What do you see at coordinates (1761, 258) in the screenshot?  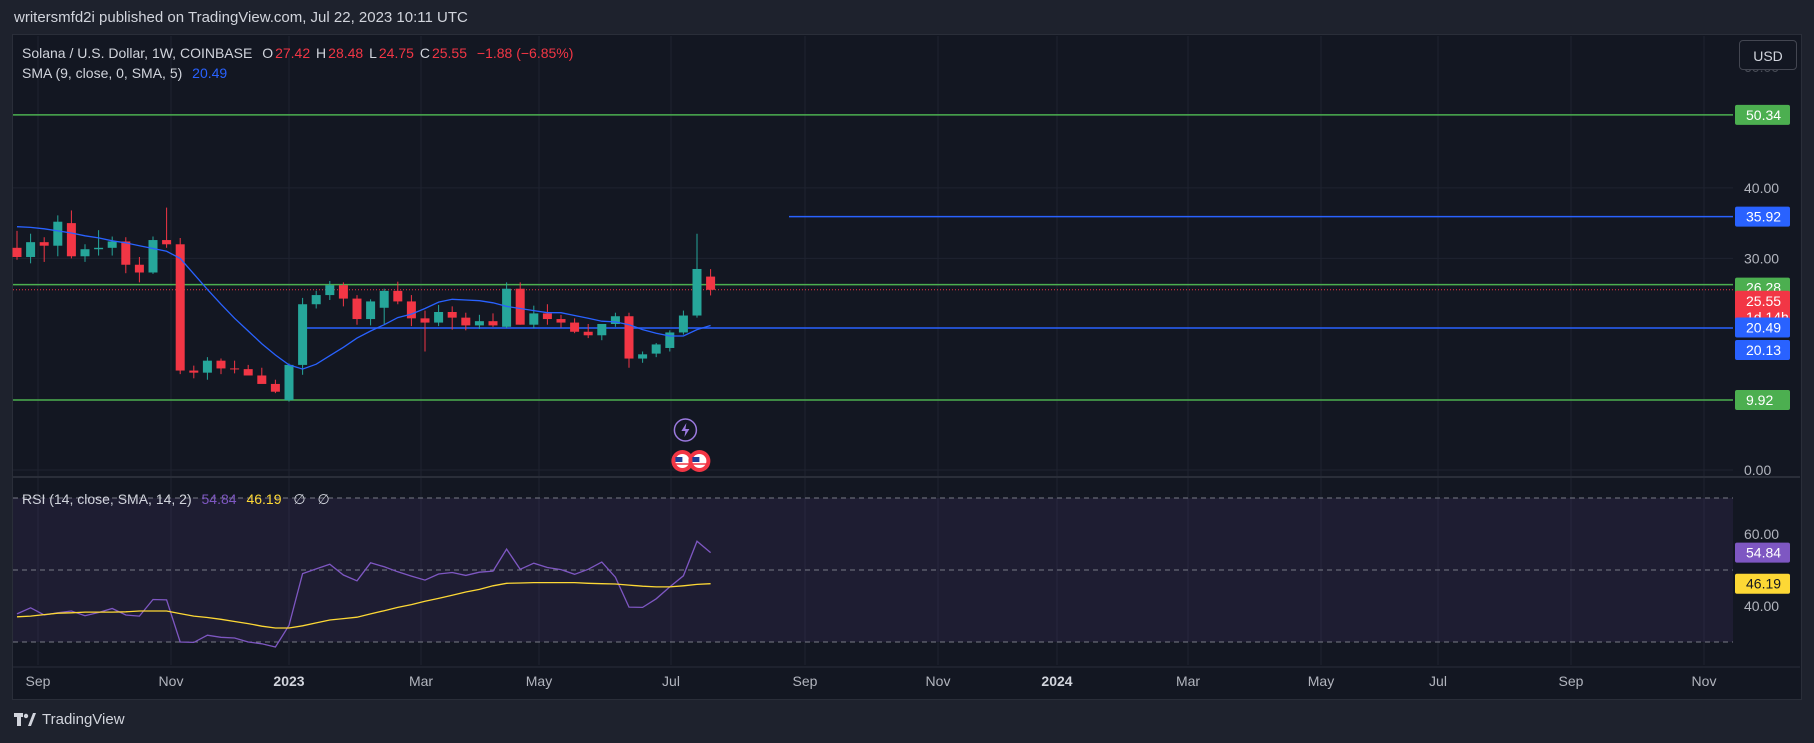 I see `price-axis-tick: 30.00` at bounding box center [1761, 258].